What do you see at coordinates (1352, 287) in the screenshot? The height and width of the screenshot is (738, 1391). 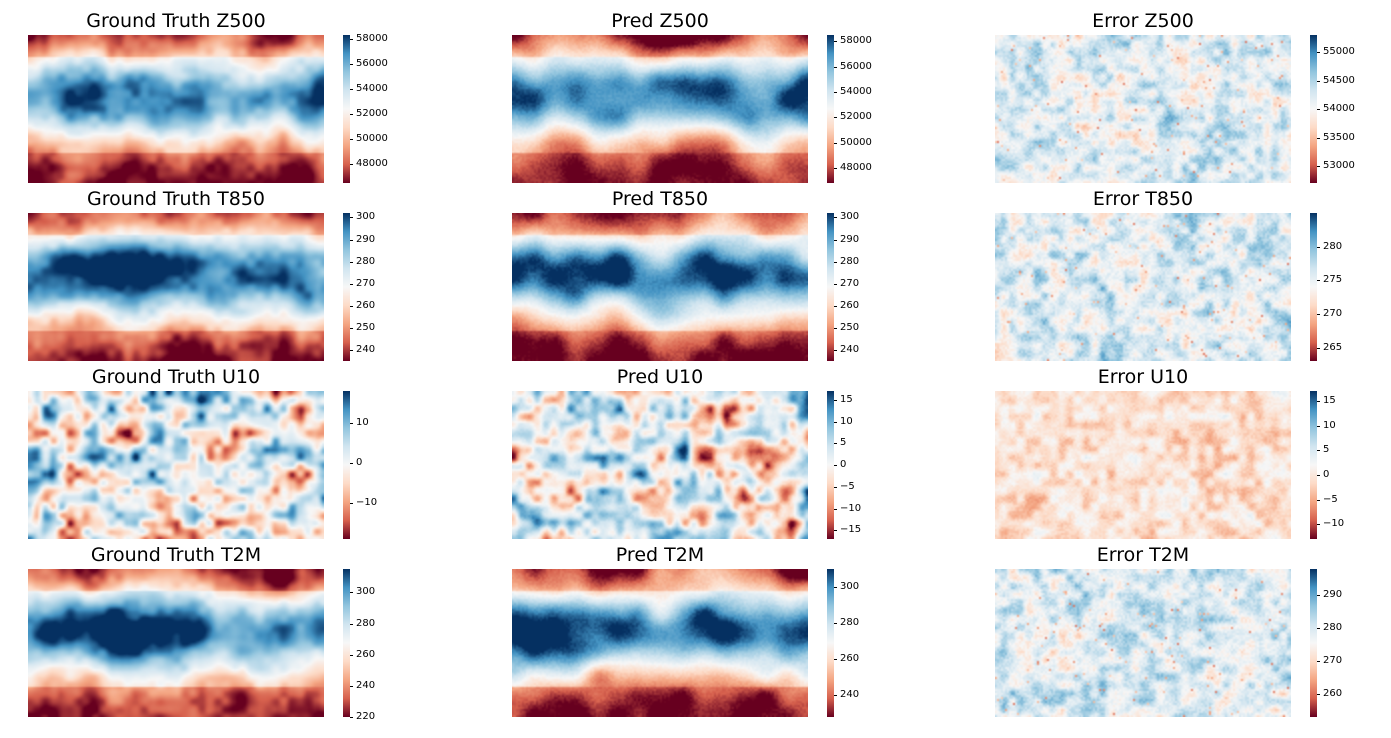 I see `colorbar-ticks: 280 275 270 265` at bounding box center [1352, 287].